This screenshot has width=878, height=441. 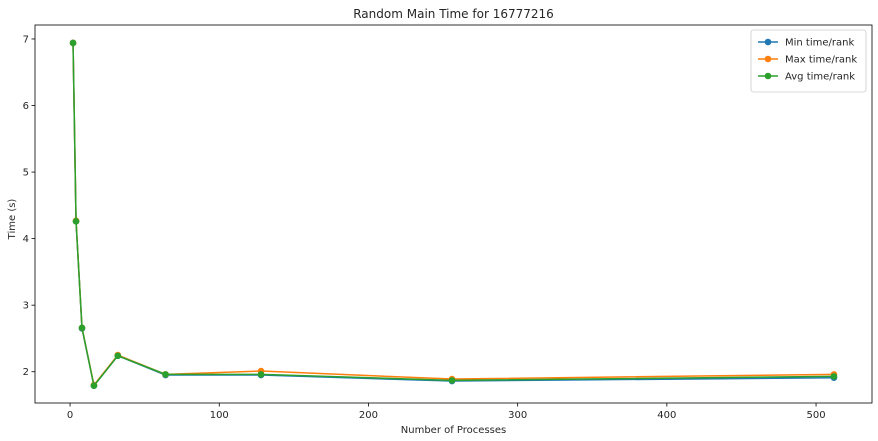 What do you see at coordinates (26, 239) in the screenshot?
I see `y-tick-label: 4` at bounding box center [26, 239].